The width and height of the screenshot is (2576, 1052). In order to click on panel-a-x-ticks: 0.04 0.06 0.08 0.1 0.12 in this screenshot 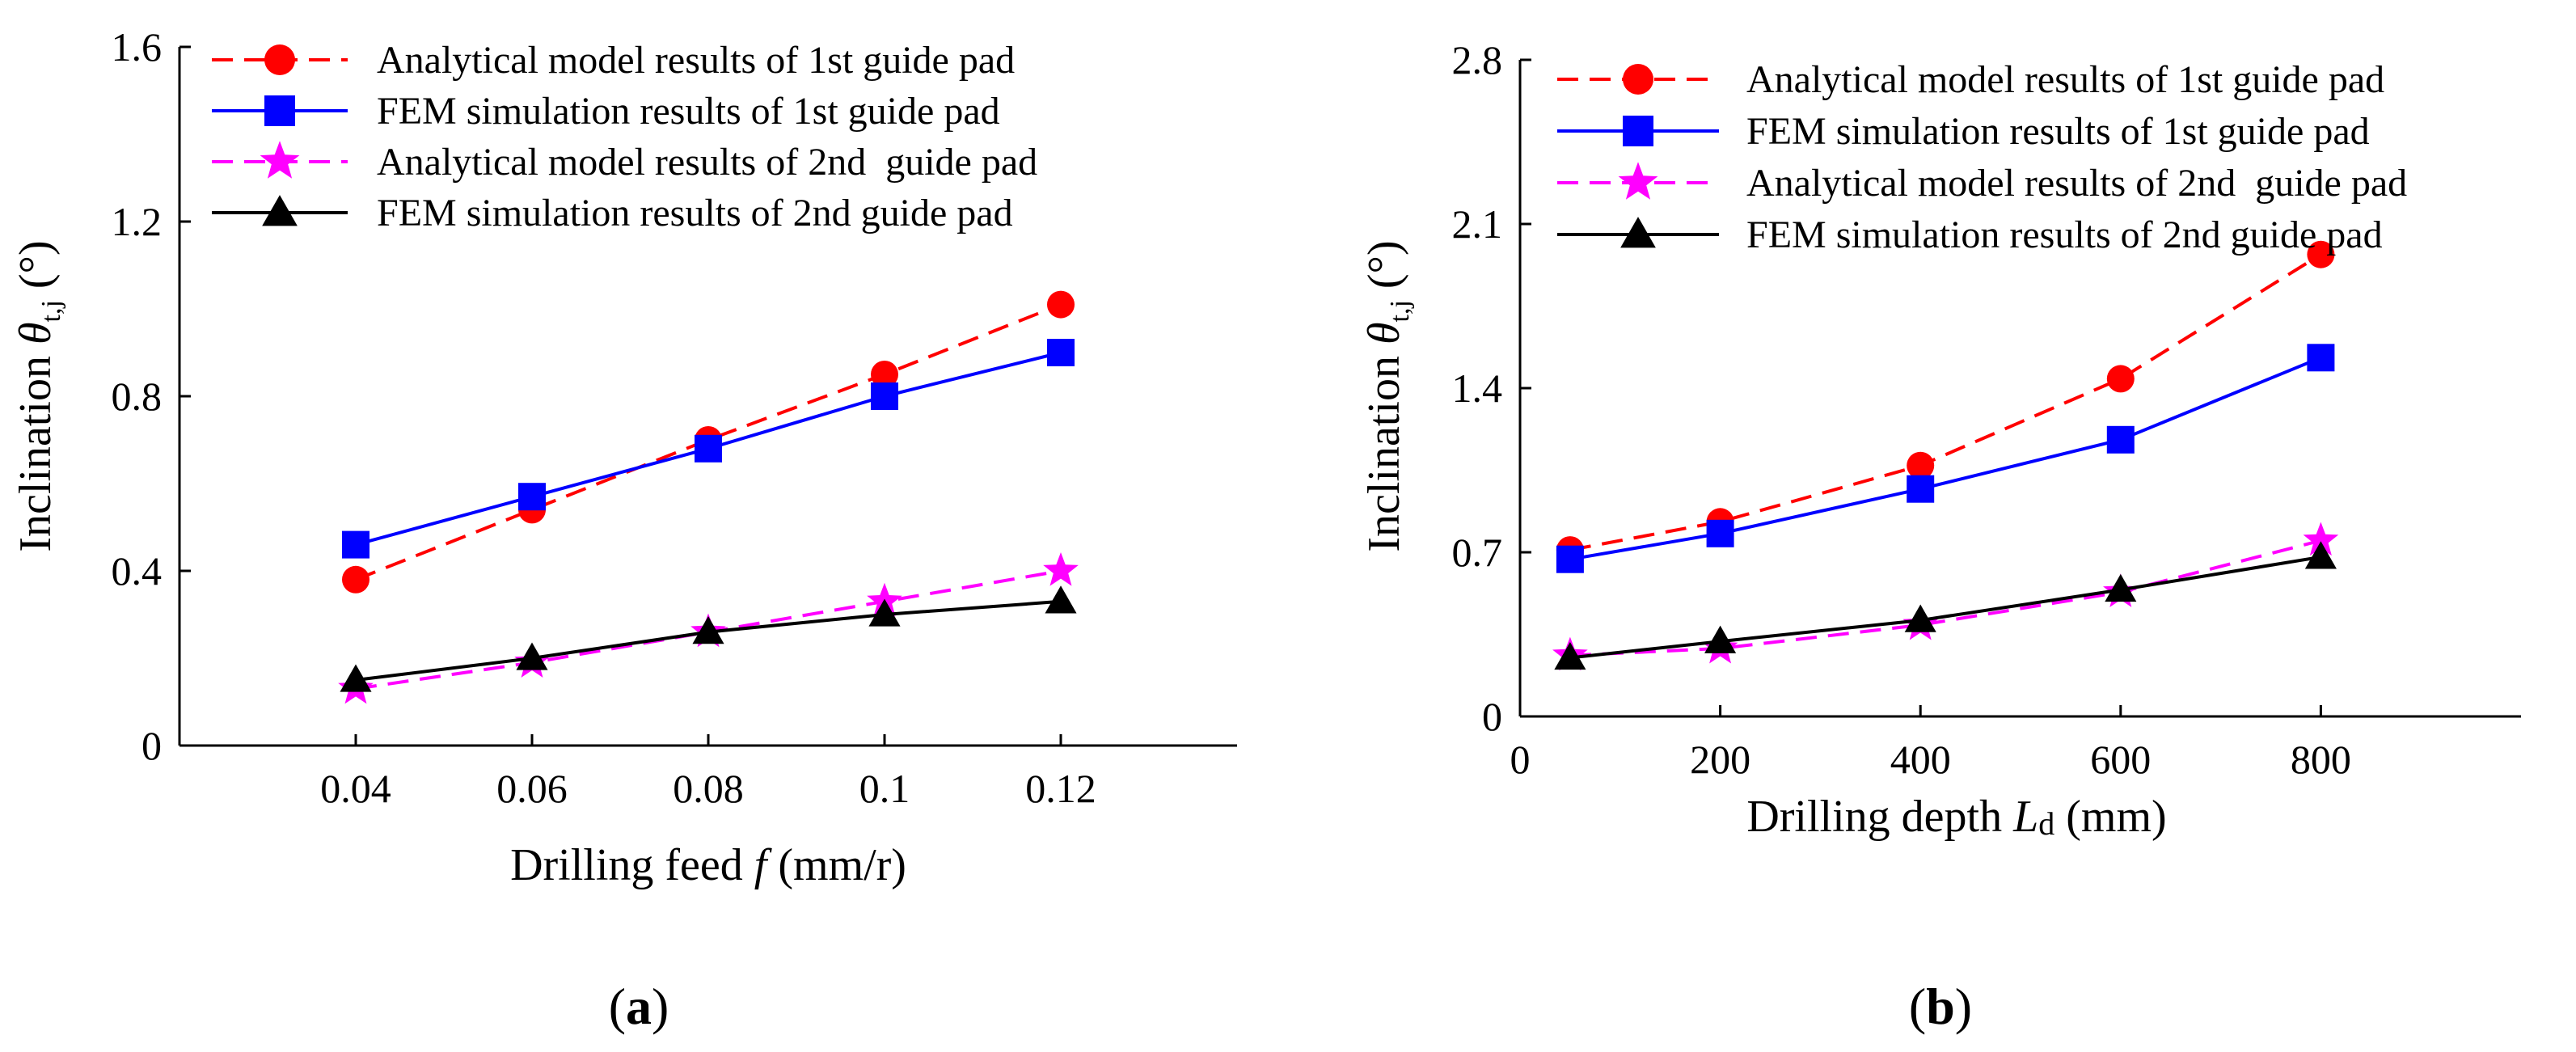, I will do `click(708, 772)`.